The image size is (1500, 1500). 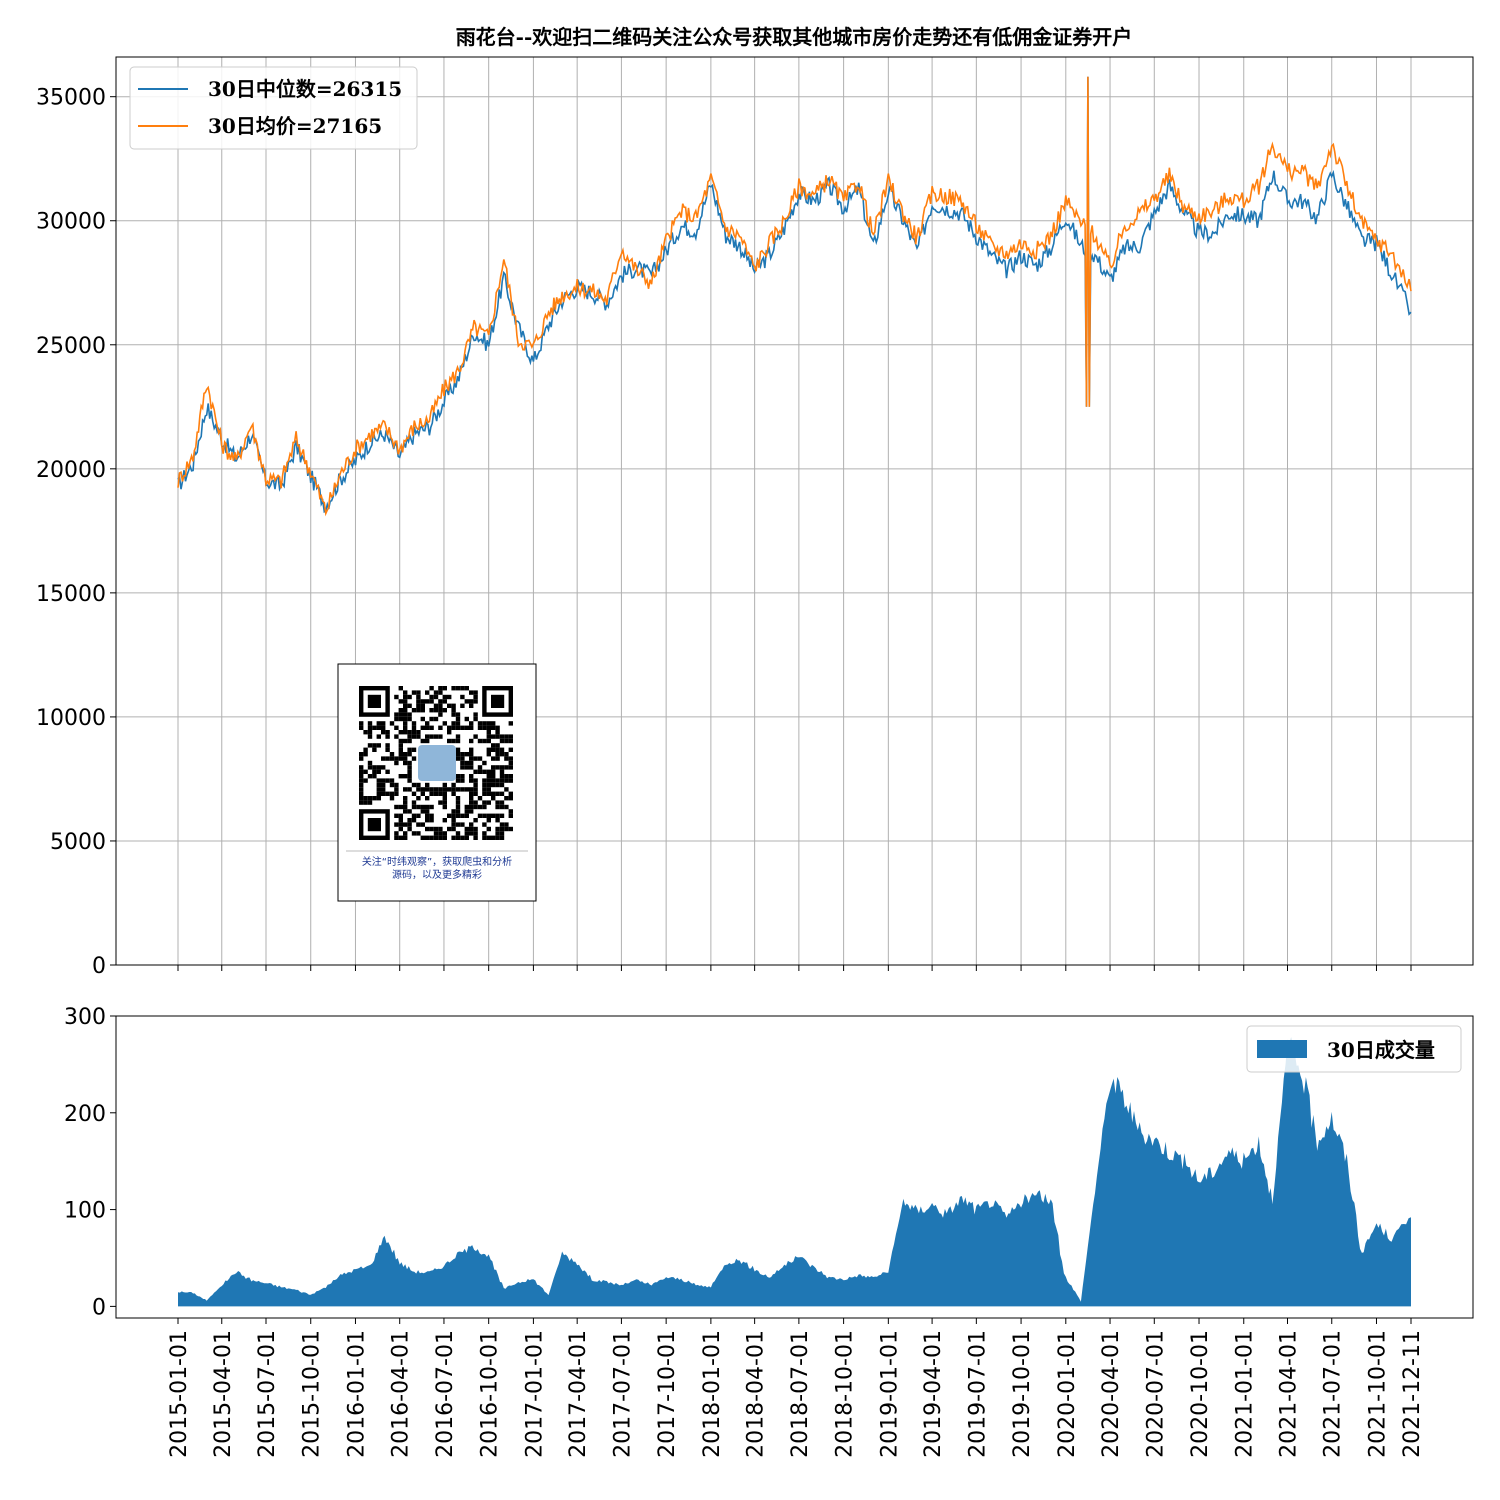 I want to click on price-legend-box, so click(x=273, y=108).